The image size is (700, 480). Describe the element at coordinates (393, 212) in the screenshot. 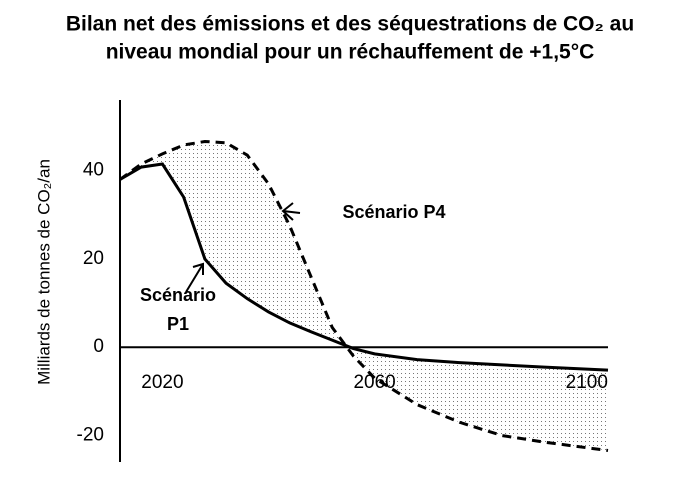

I see `annotation: Scénario P4` at that location.